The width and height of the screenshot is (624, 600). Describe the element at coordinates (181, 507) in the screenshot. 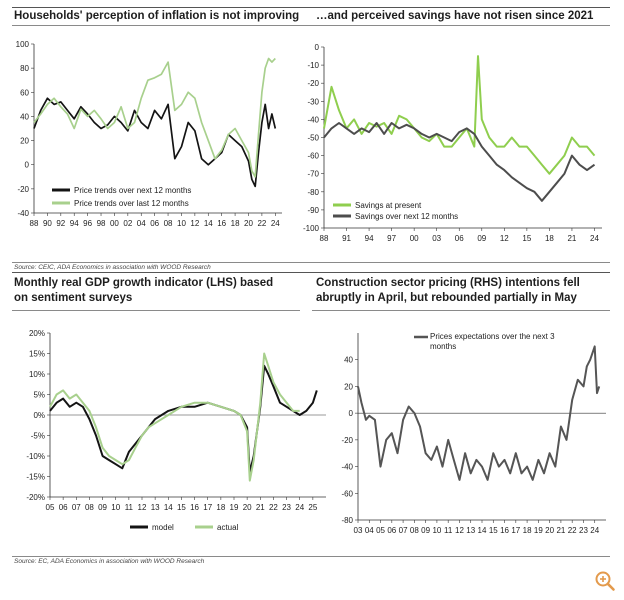

I see `gdp-x-tick-label: 15` at that location.